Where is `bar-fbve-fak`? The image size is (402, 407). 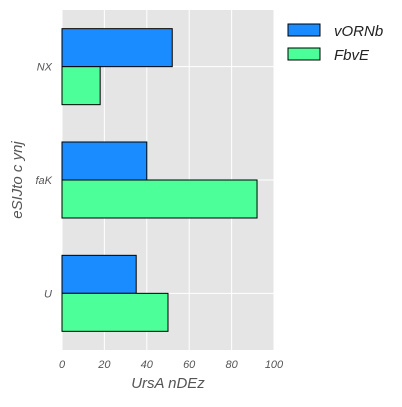
bar-fbve-fak is located at coordinates (159, 199).